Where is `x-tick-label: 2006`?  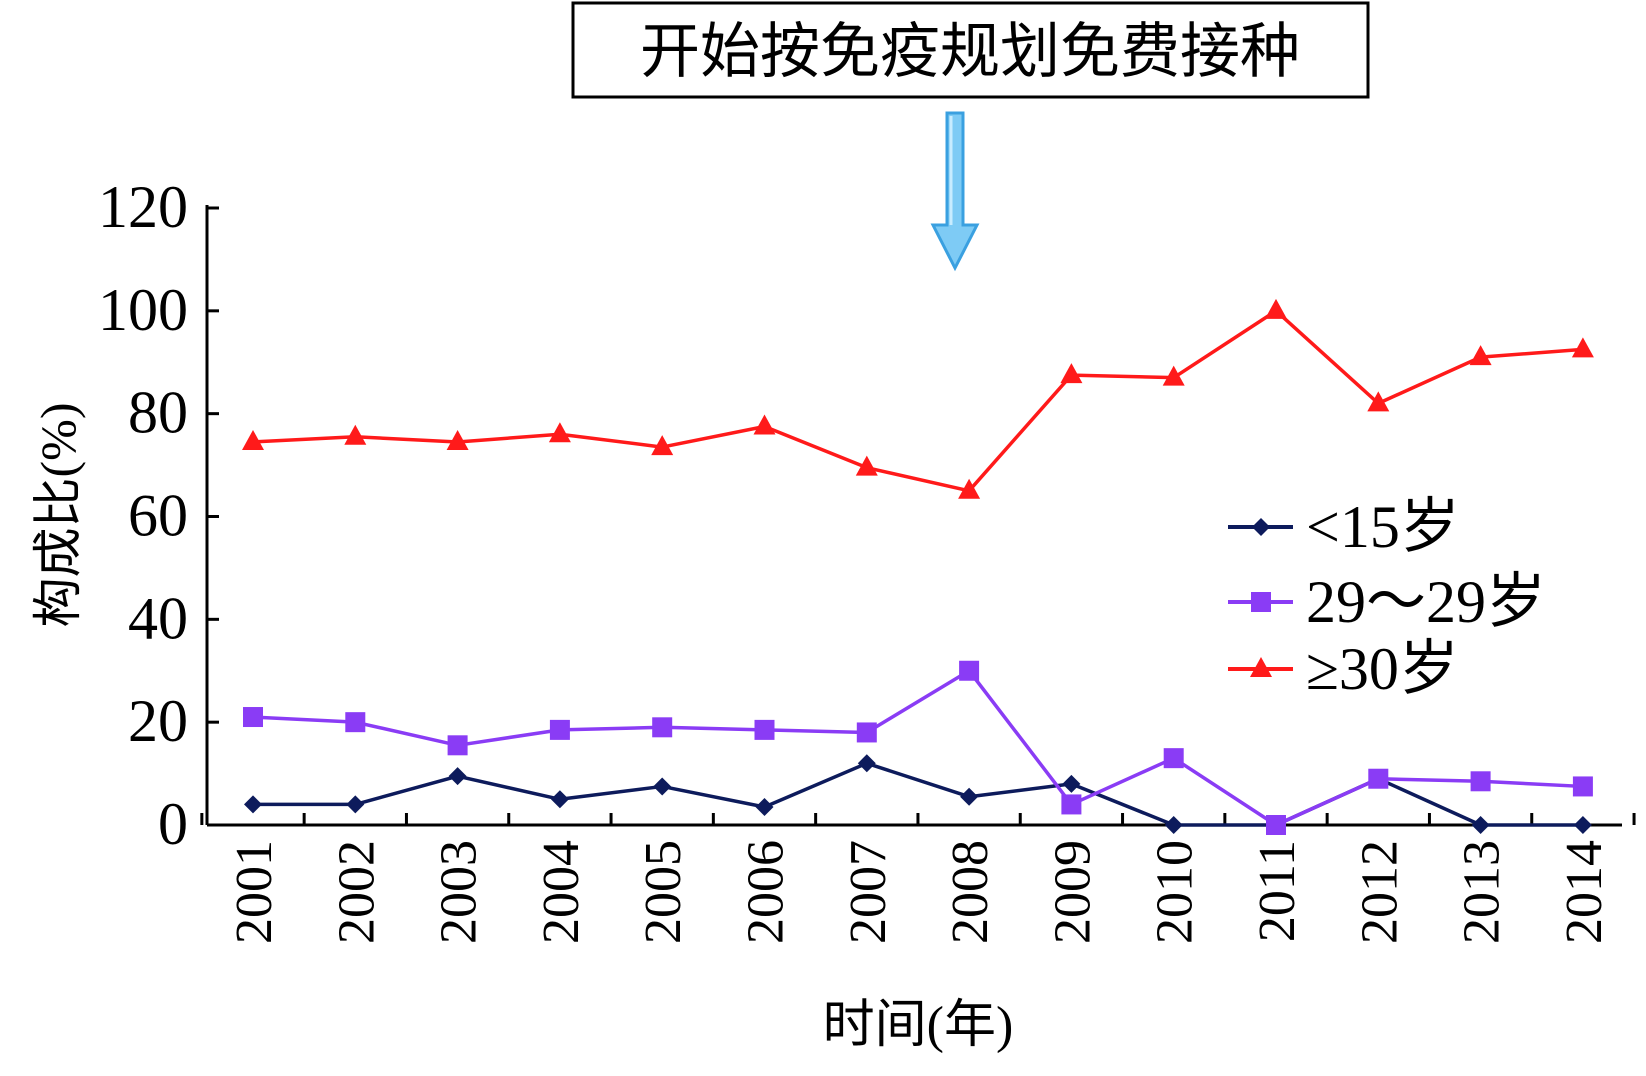 x-tick-label: 2006 is located at coordinates (766, 892).